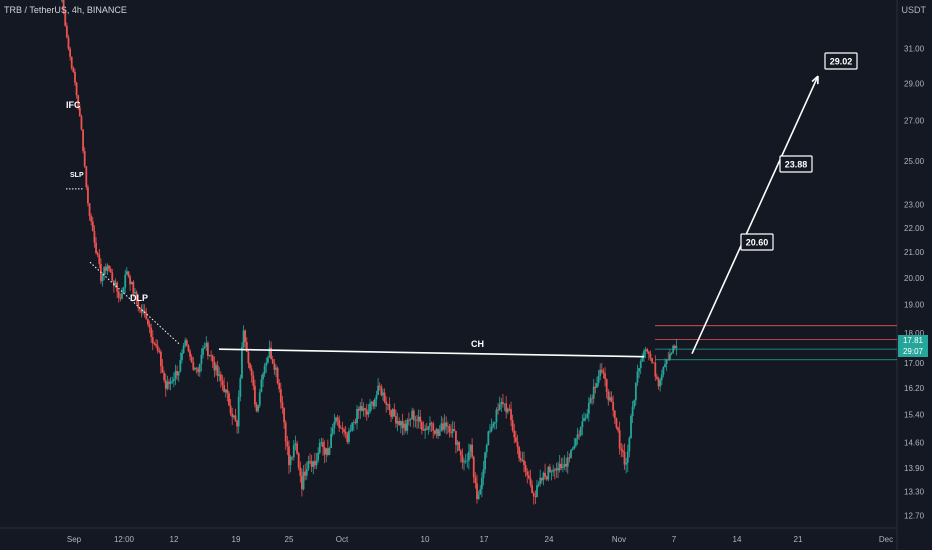  Describe the element at coordinates (815, 80) in the screenshot. I see `projection-arrowhead` at that location.